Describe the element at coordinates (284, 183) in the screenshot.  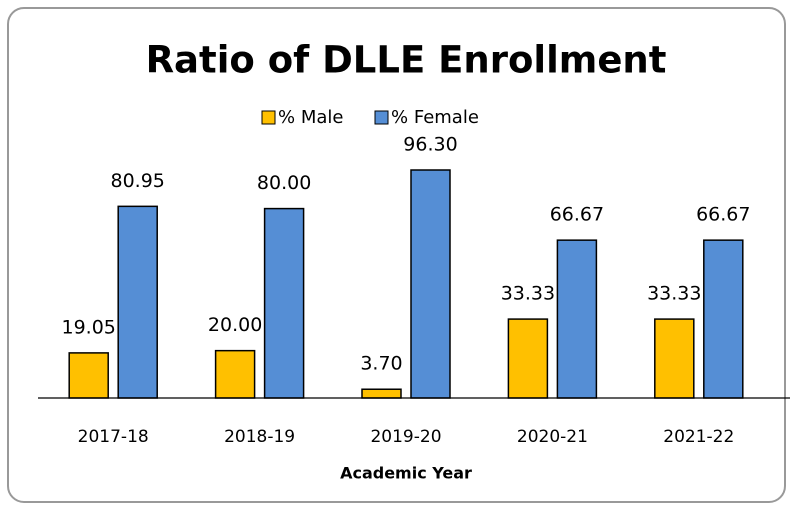
I see `data-label: 80.00` at that location.